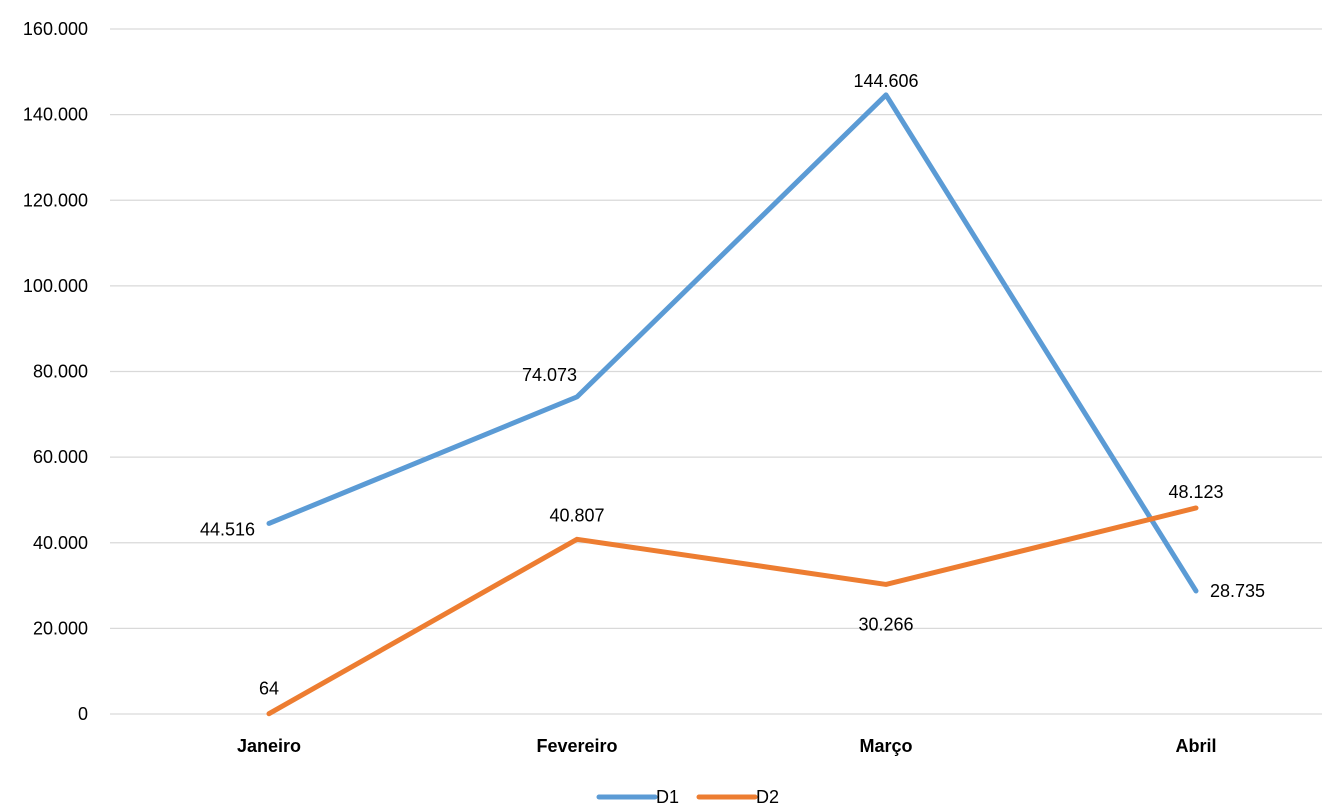  I want to click on data-label: 30.266, so click(885, 624).